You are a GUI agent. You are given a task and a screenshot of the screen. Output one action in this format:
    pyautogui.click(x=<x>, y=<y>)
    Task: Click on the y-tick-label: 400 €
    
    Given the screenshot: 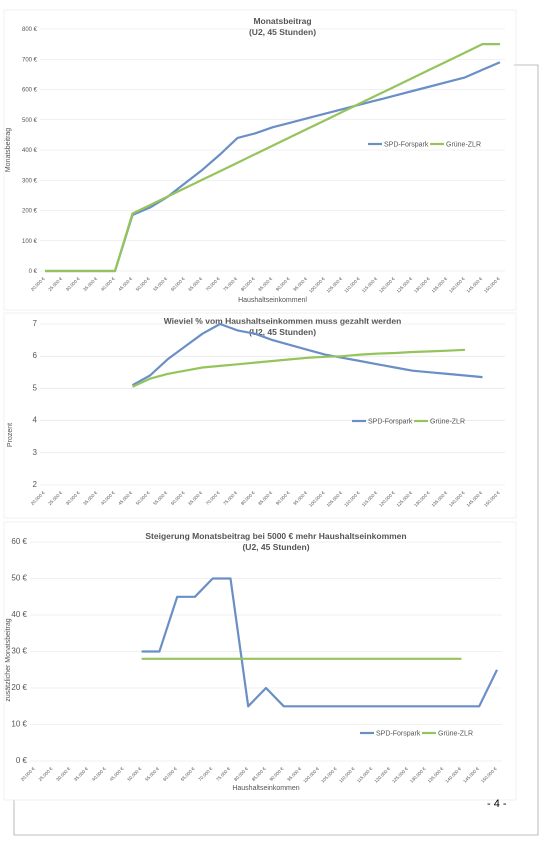 What is the action you would take?
    pyautogui.click(x=30, y=151)
    